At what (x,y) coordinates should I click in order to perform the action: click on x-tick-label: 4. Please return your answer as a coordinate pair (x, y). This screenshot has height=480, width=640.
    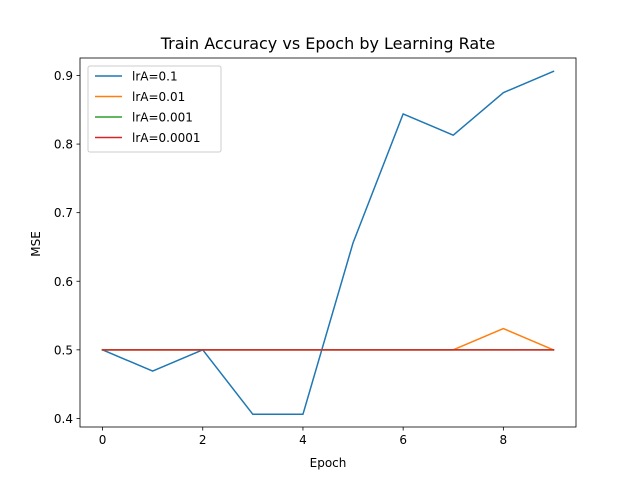
    Looking at the image, I should click on (303, 440).